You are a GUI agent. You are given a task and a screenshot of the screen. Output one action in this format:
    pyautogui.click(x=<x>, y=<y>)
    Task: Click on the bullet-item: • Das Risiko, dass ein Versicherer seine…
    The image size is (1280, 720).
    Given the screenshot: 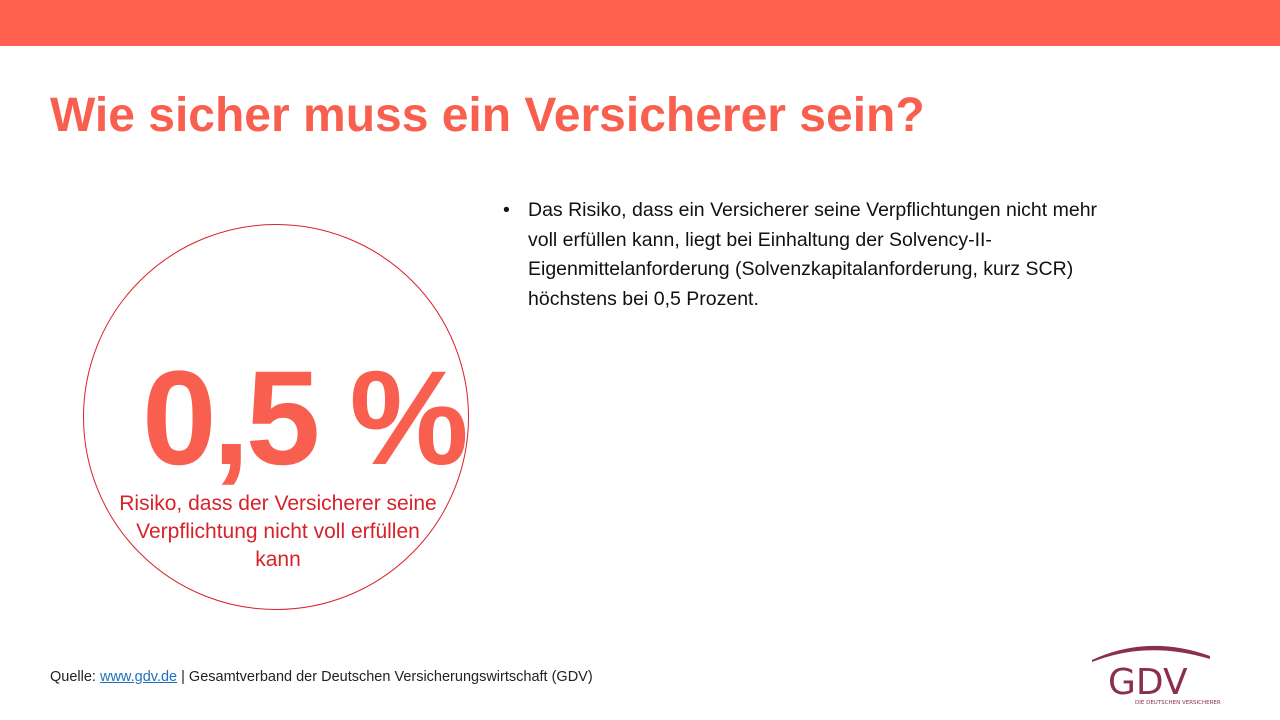 What is the action you would take?
    pyautogui.click(x=813, y=255)
    